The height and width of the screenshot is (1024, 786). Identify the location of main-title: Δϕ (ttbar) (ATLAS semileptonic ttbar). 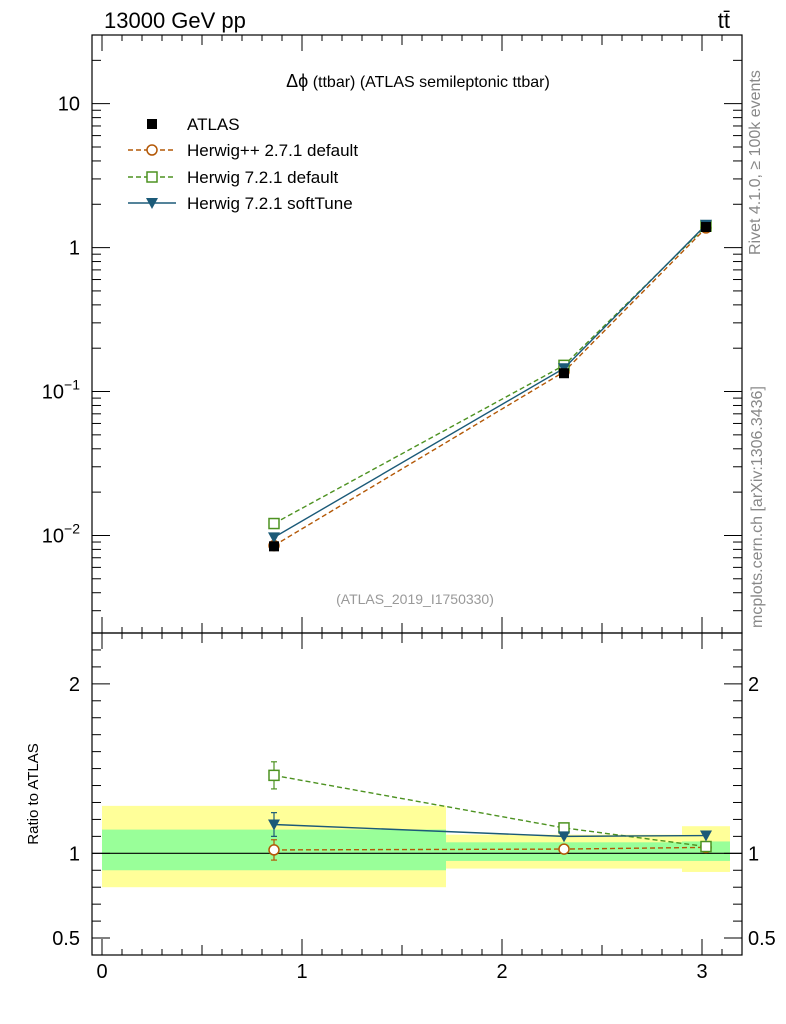
(418, 81).